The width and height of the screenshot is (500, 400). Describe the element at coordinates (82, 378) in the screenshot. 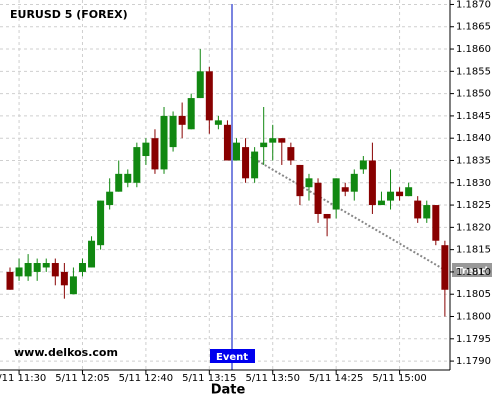

I see `x-tick-label: 5/11 12:05` at that location.